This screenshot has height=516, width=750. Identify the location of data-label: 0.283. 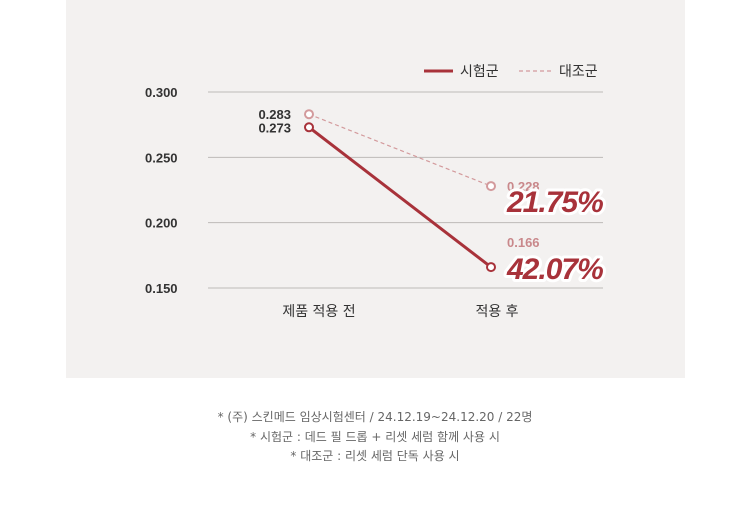
(274, 114).